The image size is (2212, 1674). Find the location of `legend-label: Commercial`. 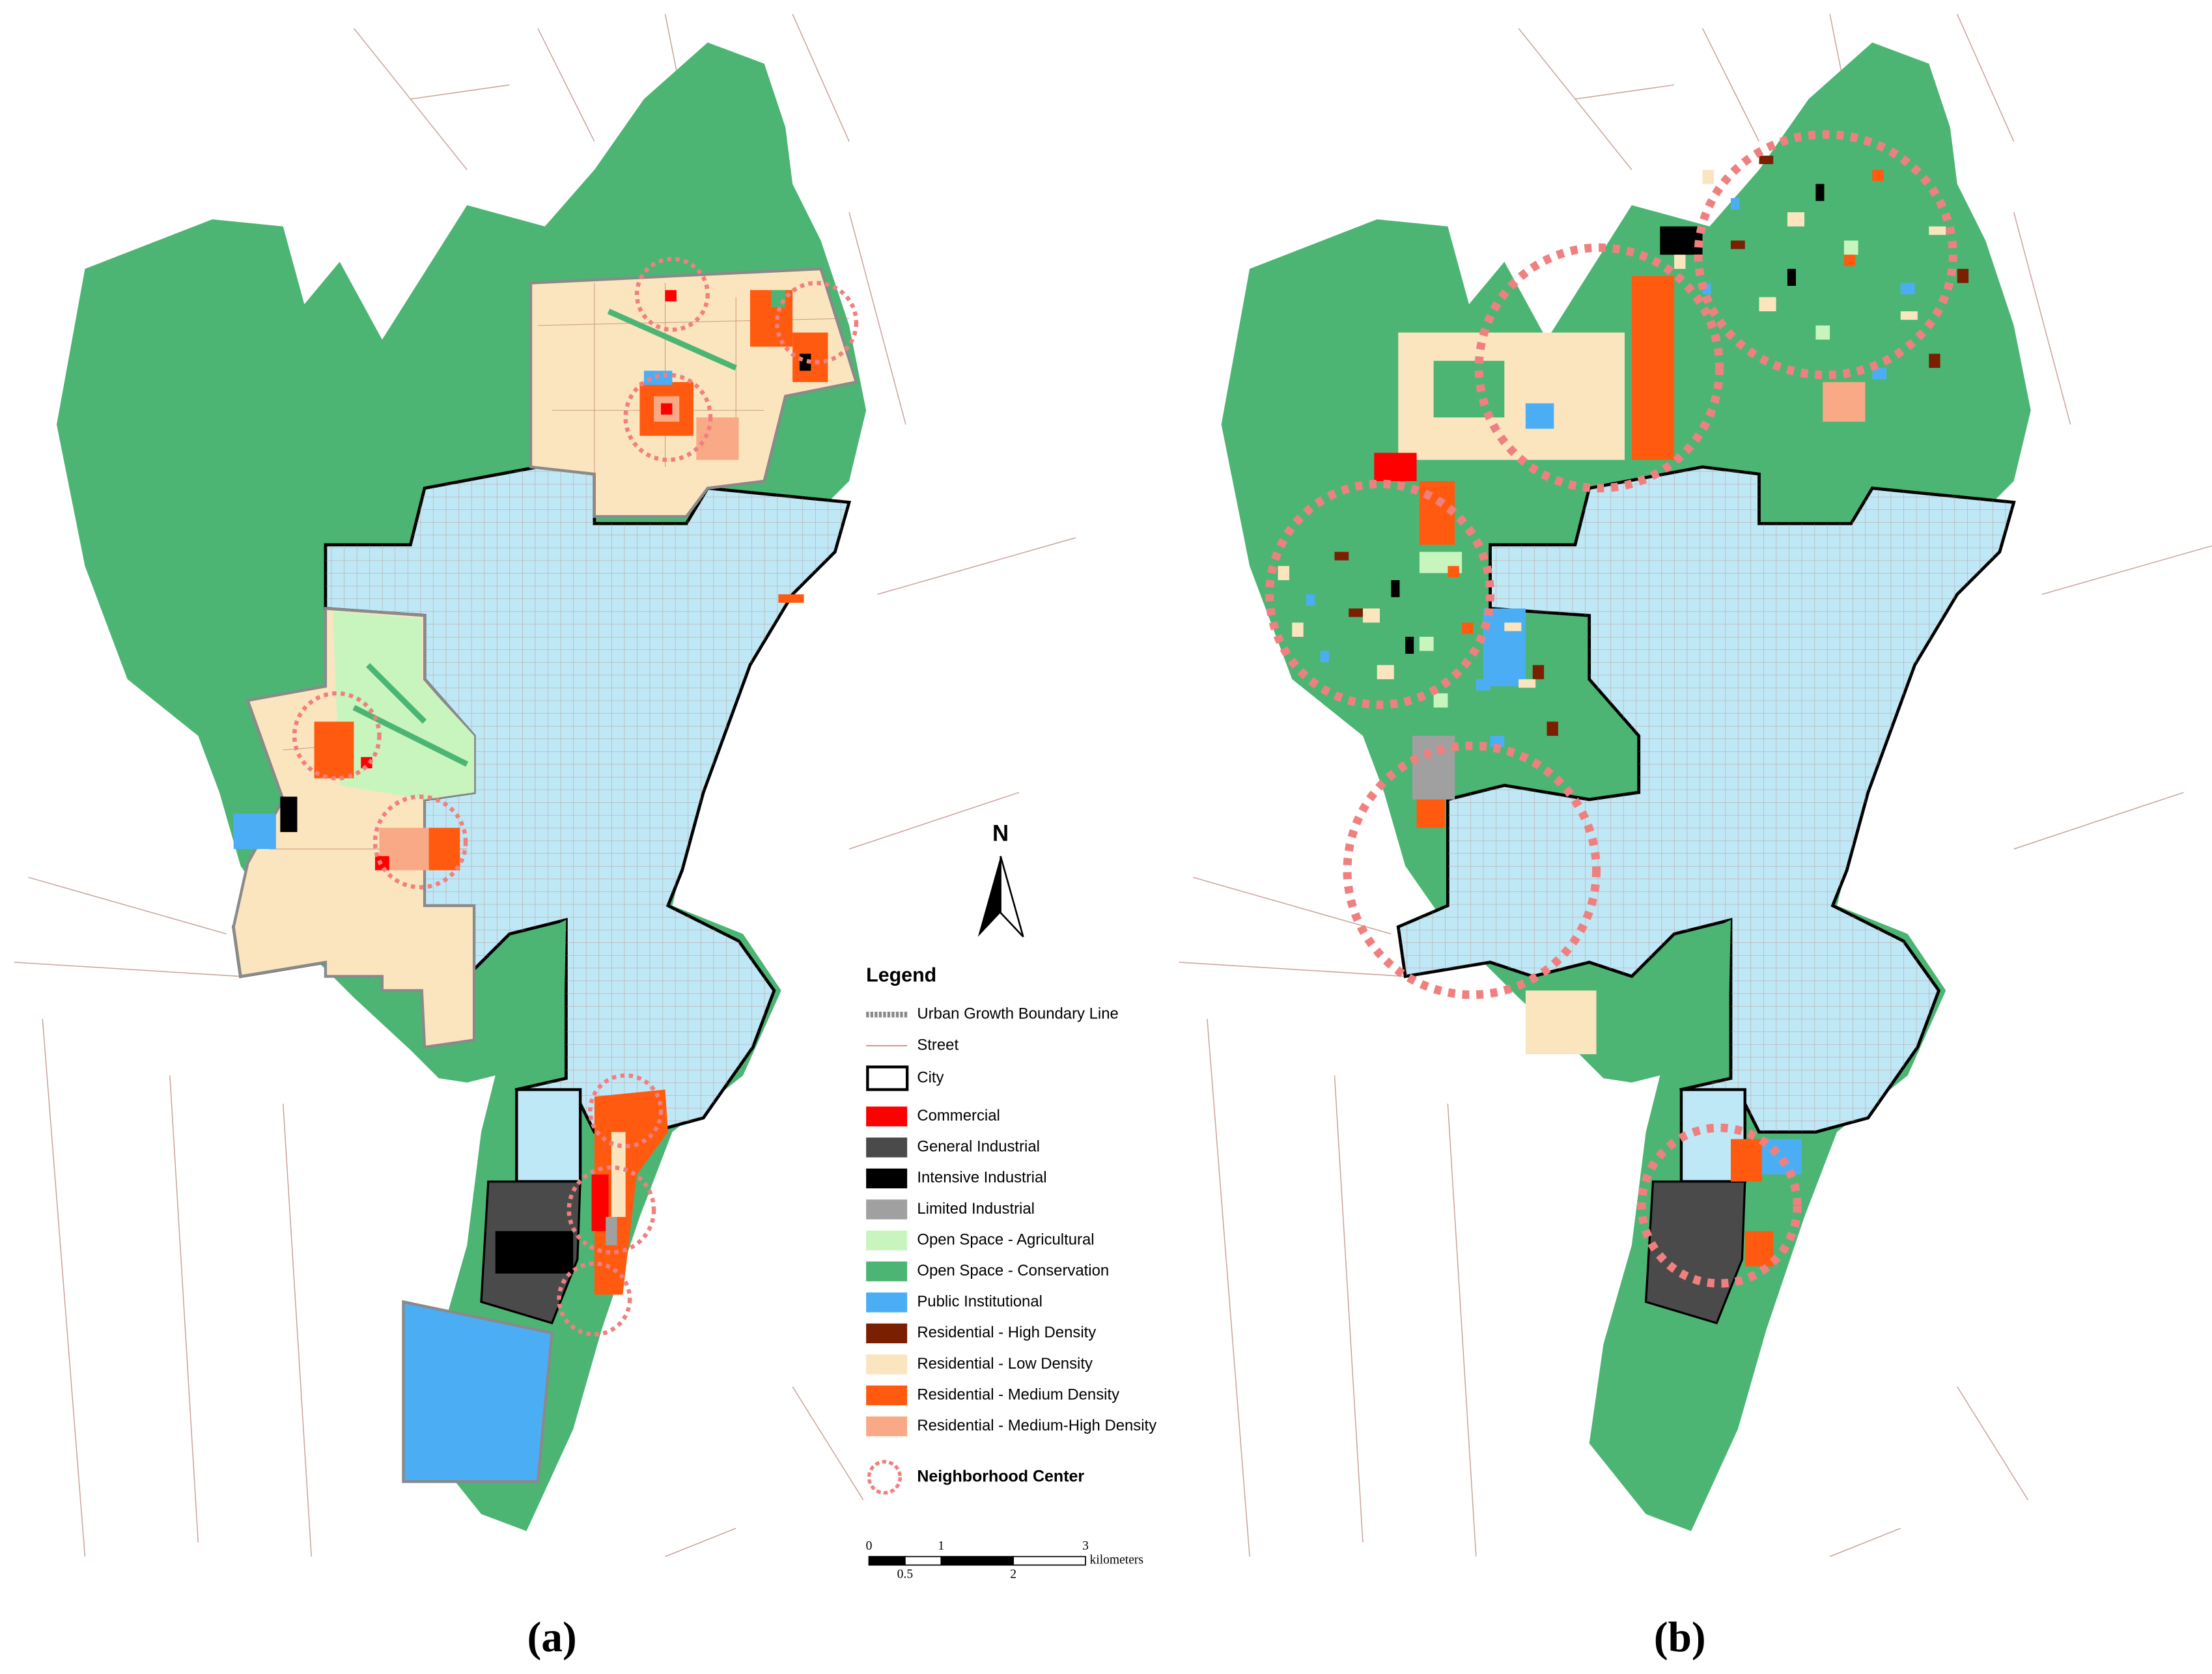

legend-label: Commercial is located at coordinates (959, 1115).